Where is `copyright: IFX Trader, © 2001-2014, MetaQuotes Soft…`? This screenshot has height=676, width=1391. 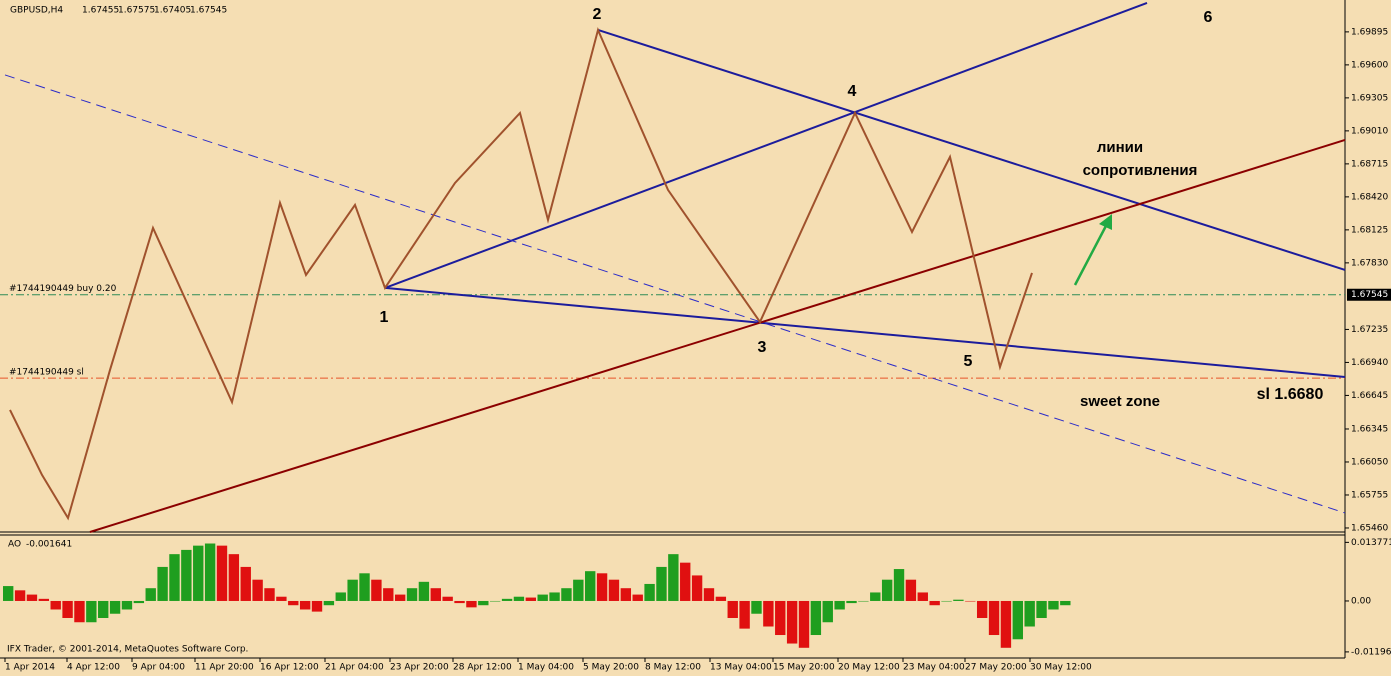 copyright: IFX Trader, © 2001-2014, MetaQuotes Soft… is located at coordinates (127, 650).